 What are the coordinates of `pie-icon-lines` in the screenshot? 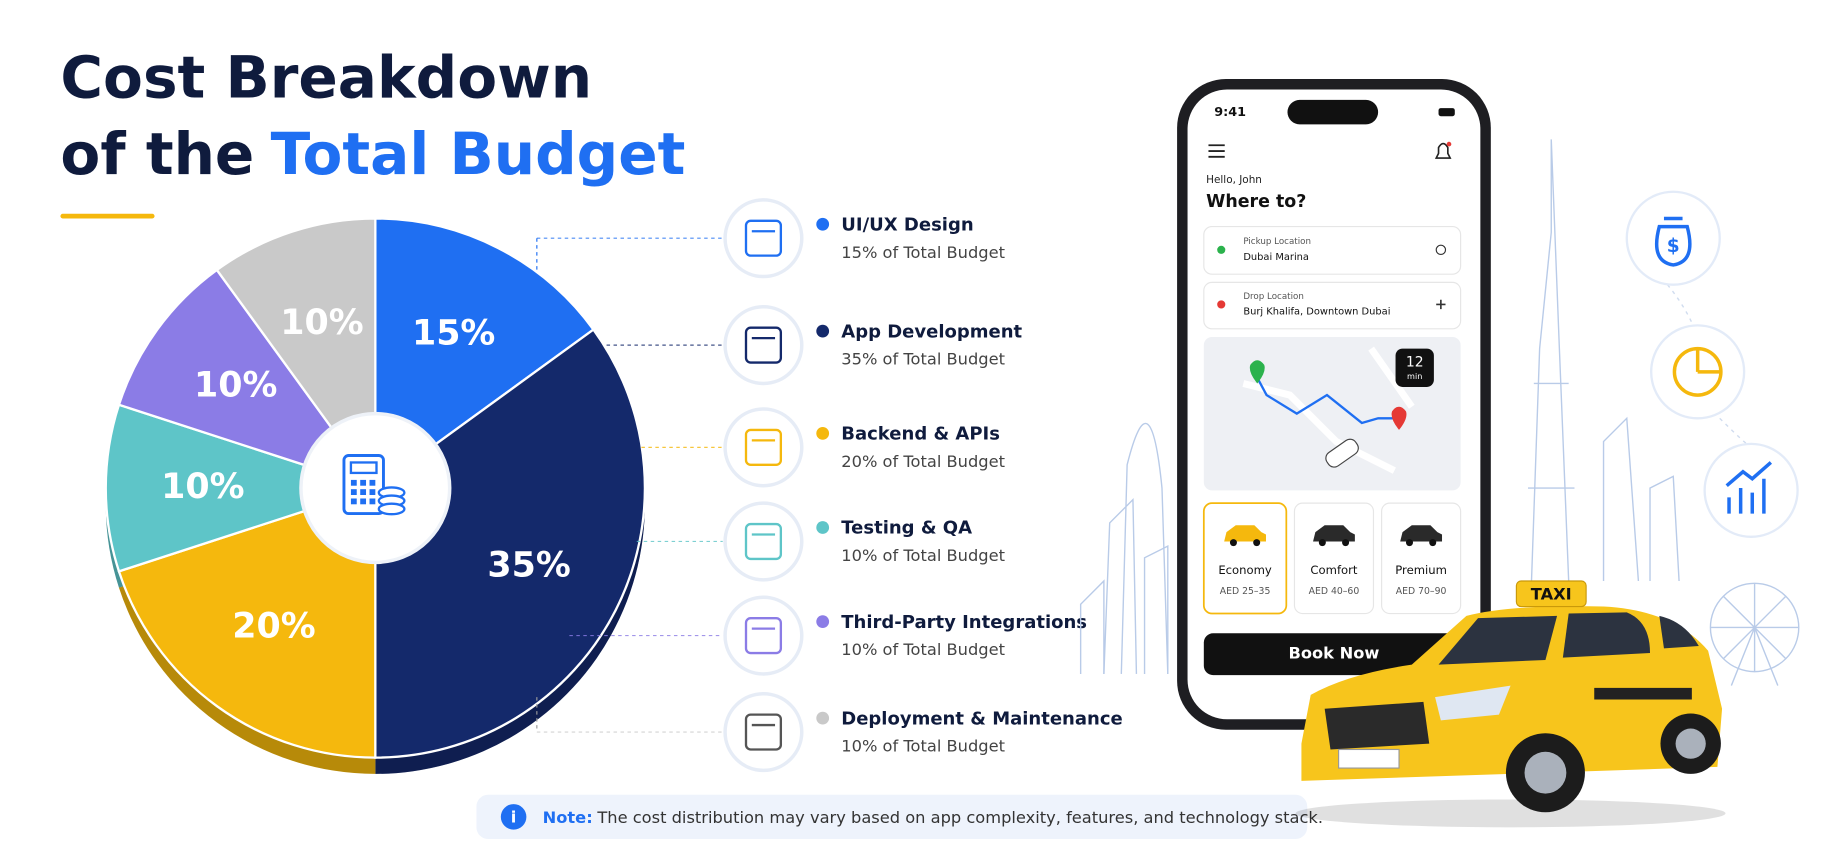 It's located at (1708, 361).